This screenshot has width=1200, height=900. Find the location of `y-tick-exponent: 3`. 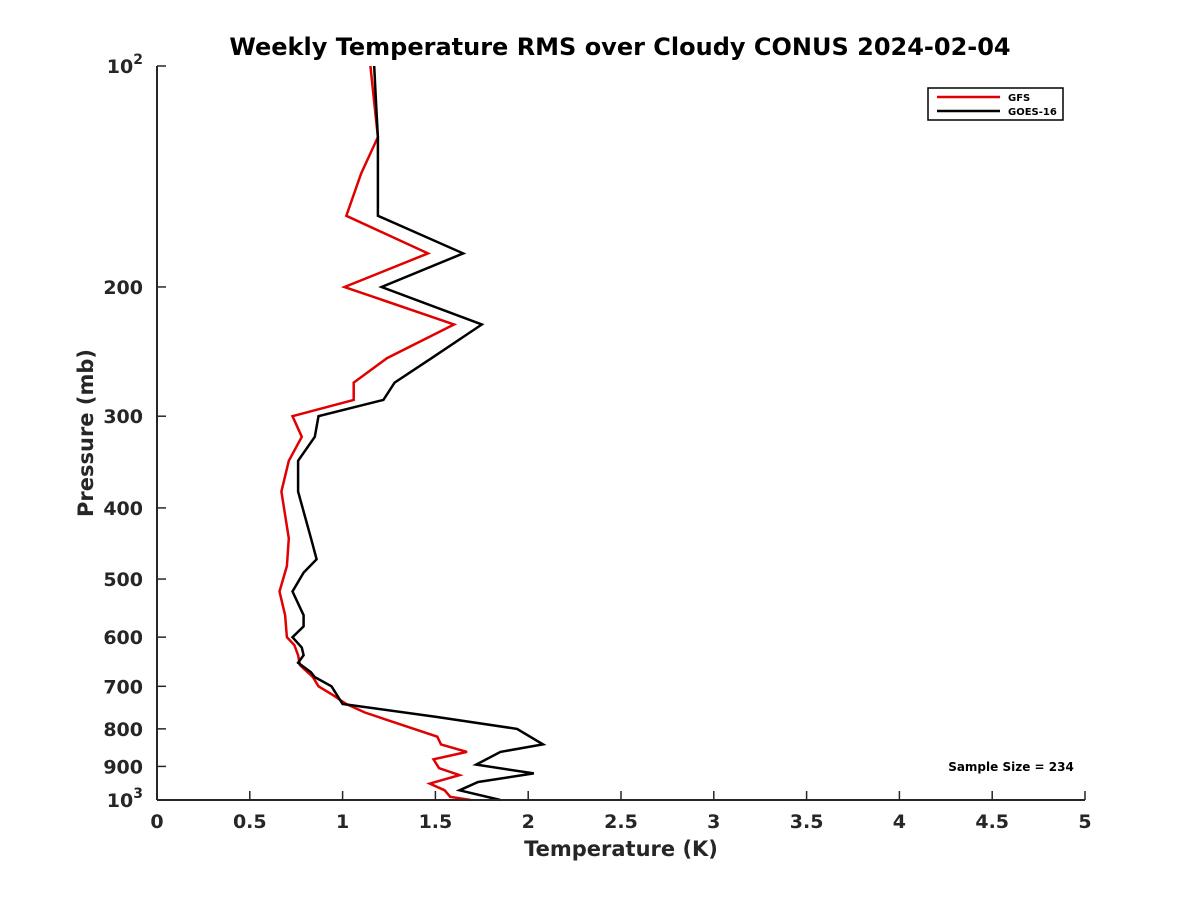

y-tick-exponent: 3 is located at coordinates (138, 794).